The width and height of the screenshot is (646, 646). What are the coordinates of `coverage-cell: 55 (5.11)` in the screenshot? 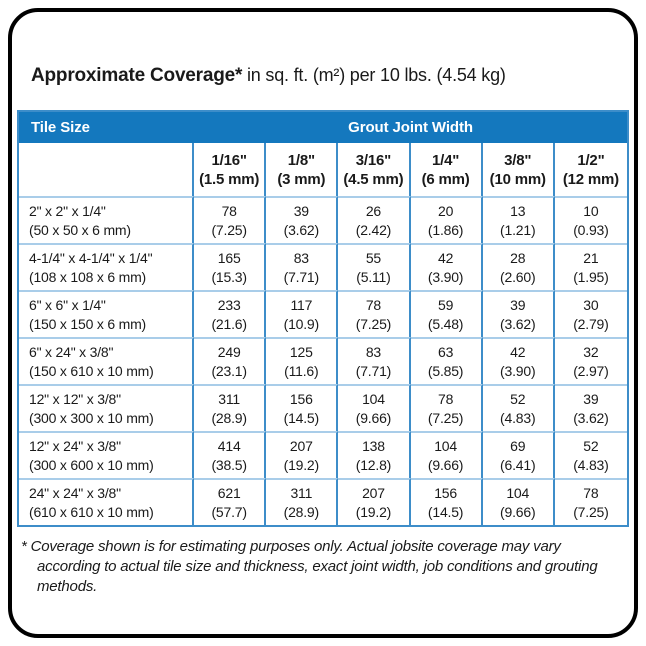 It's located at (374, 266).